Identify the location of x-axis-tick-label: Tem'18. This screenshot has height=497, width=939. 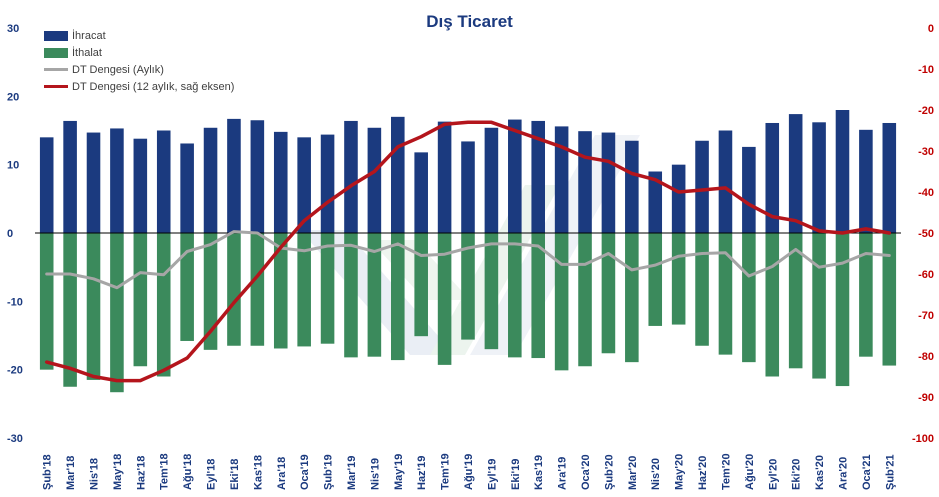
(165, 471).